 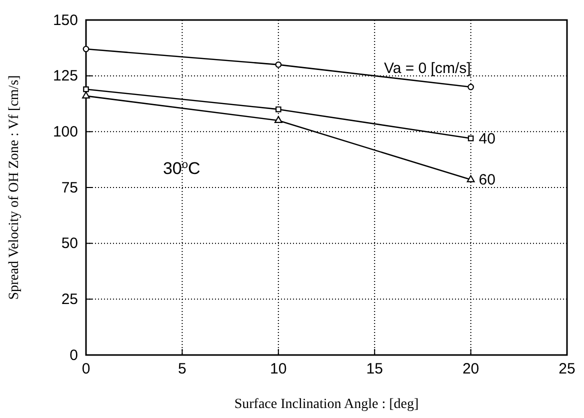 I want to click on x-tick-label: 20, so click(x=471, y=369).